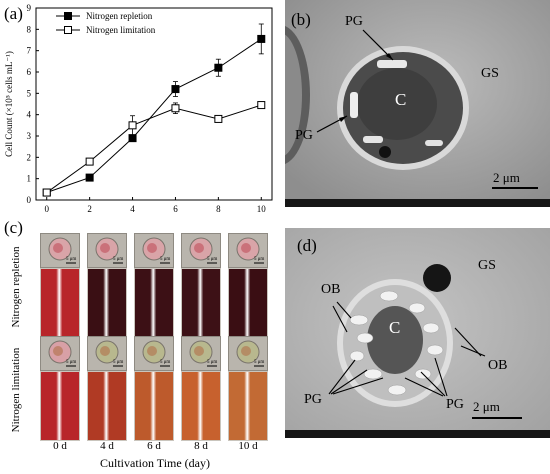 This screenshot has width=550, height=474. What do you see at coordinates (29, 51) in the screenshot?
I see `y-tick-label: 7` at bounding box center [29, 51].